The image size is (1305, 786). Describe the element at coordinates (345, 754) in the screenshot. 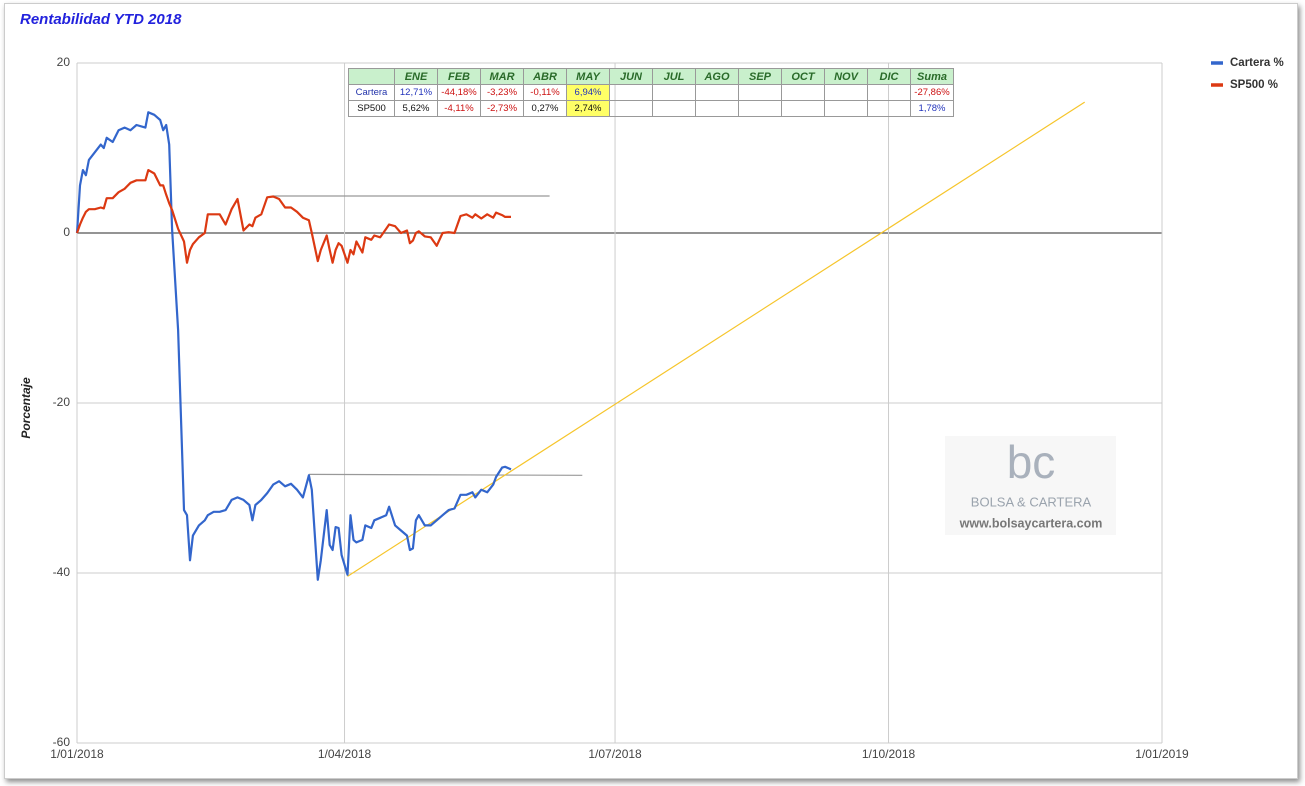

I see `x-tick-label: 1/04/2018` at that location.